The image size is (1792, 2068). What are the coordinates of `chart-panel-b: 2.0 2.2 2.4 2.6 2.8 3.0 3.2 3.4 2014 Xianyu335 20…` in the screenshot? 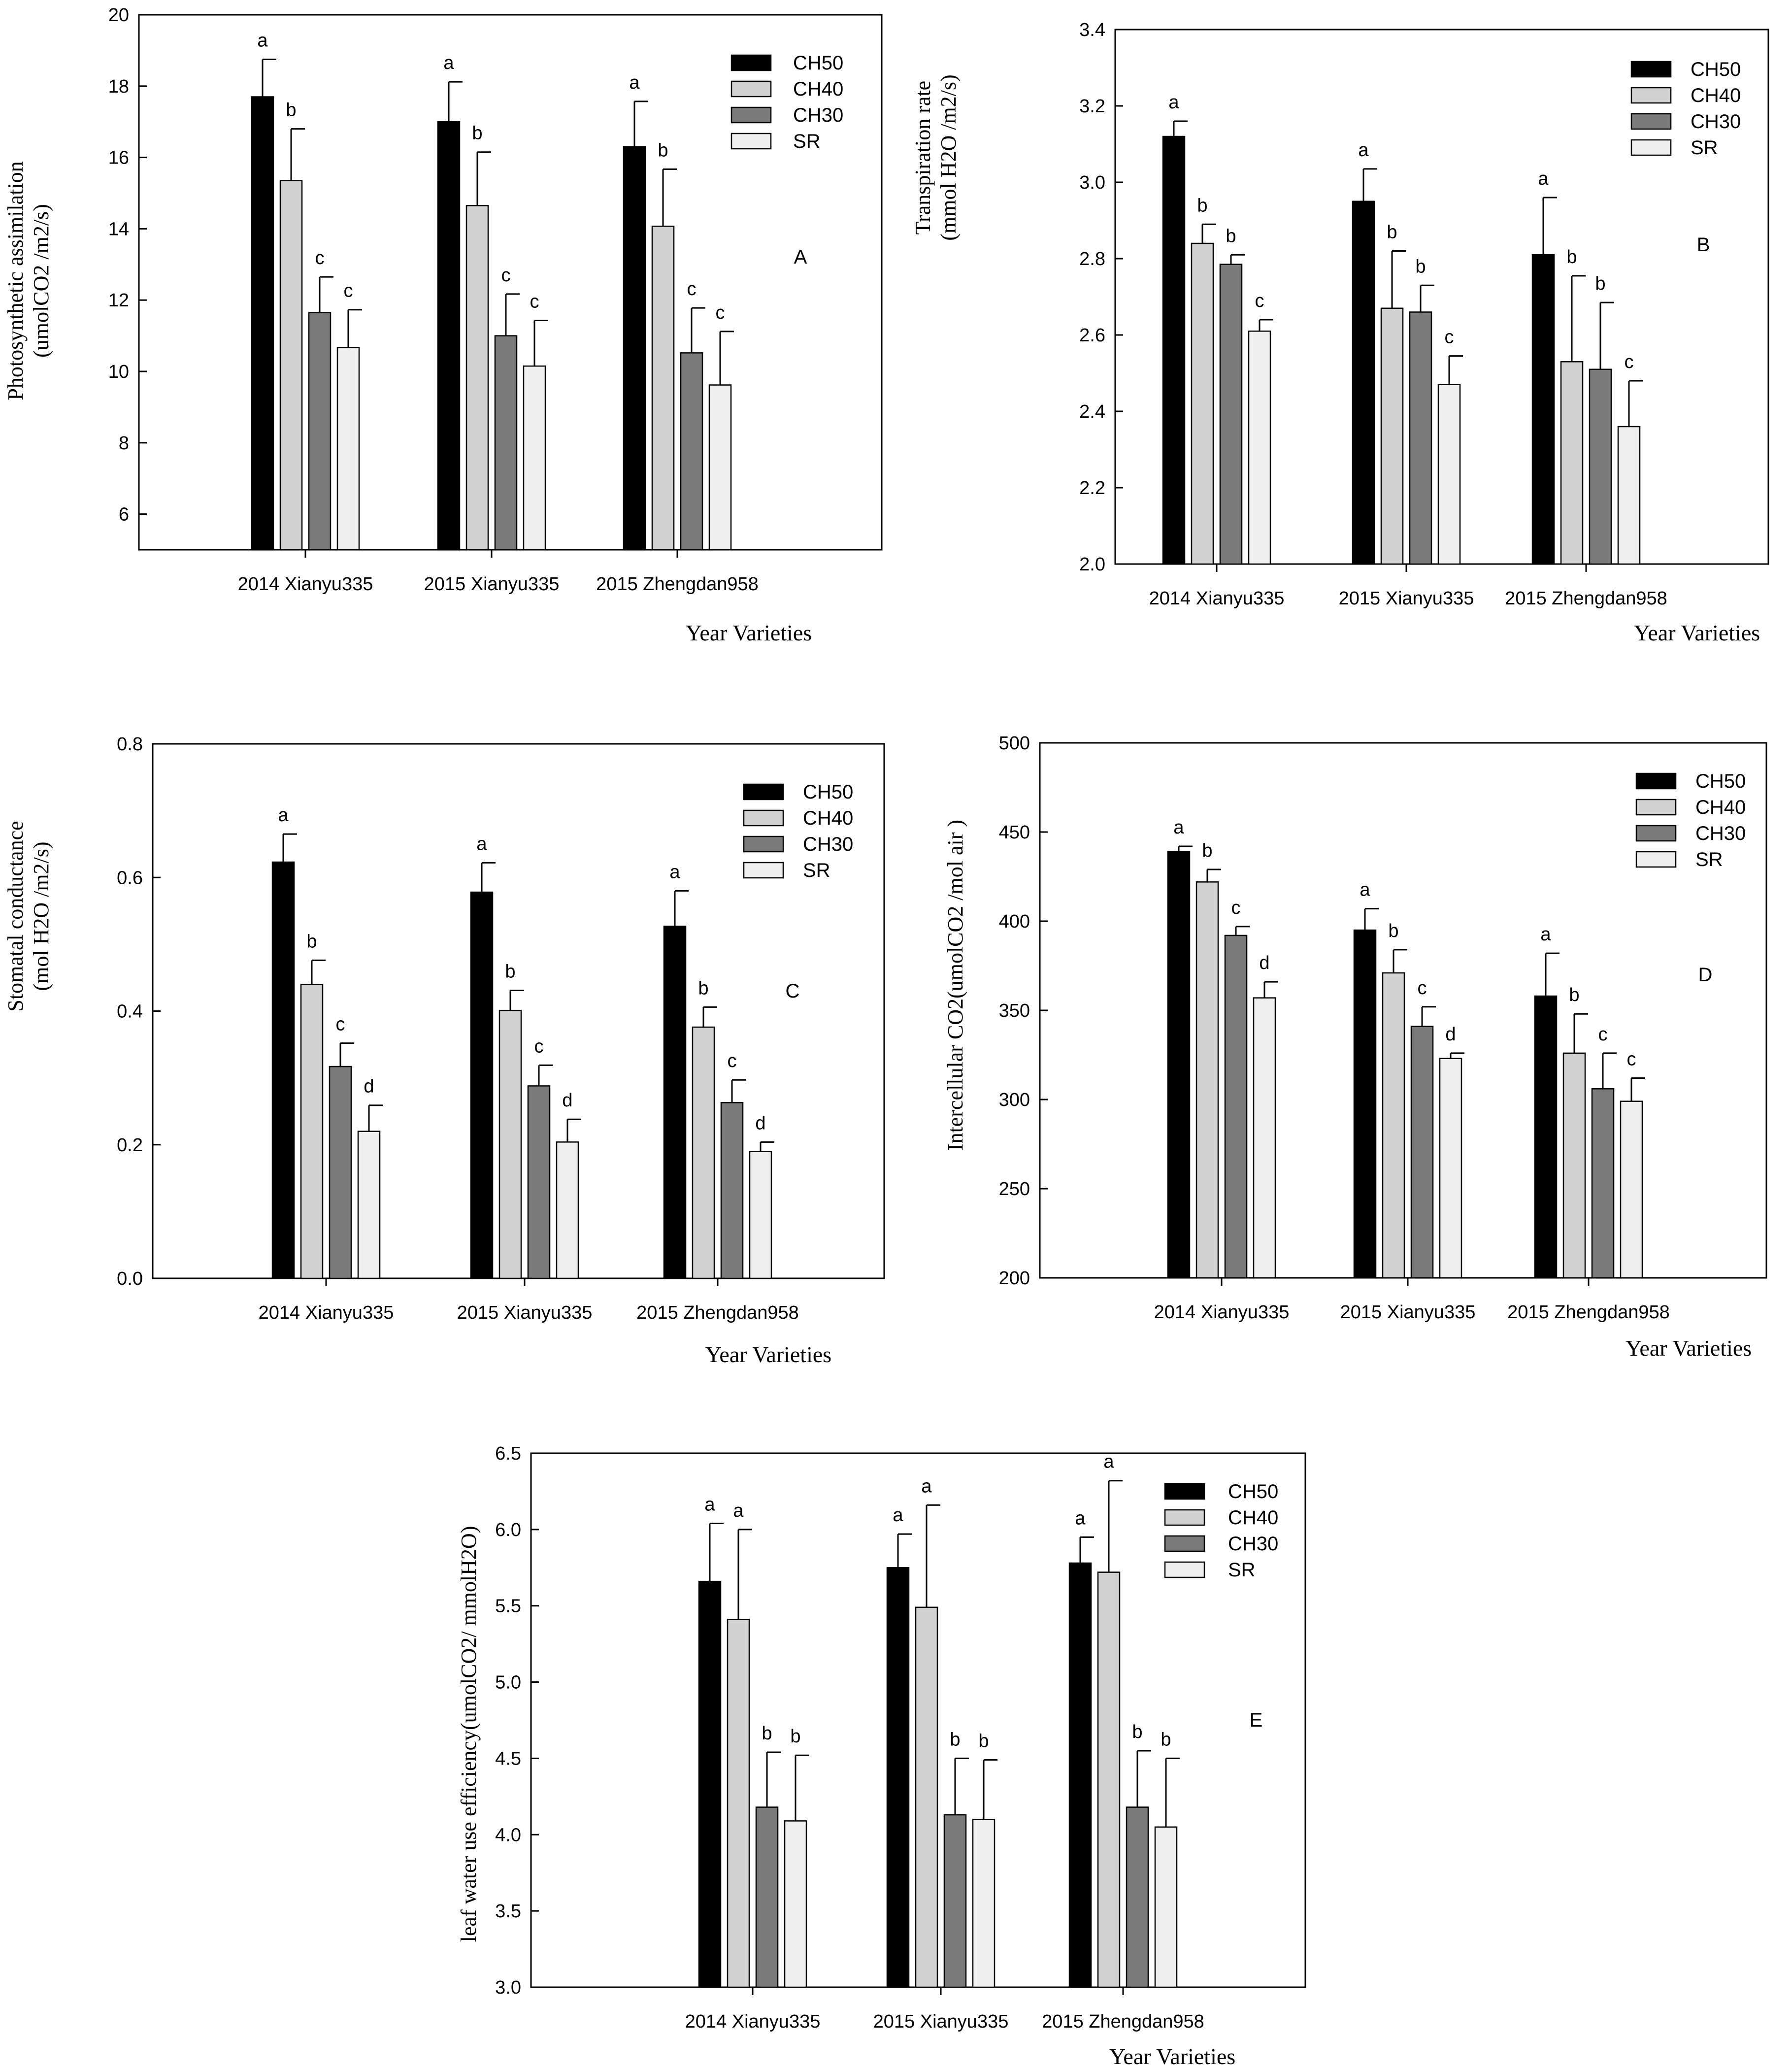 It's located at (1340, 332).